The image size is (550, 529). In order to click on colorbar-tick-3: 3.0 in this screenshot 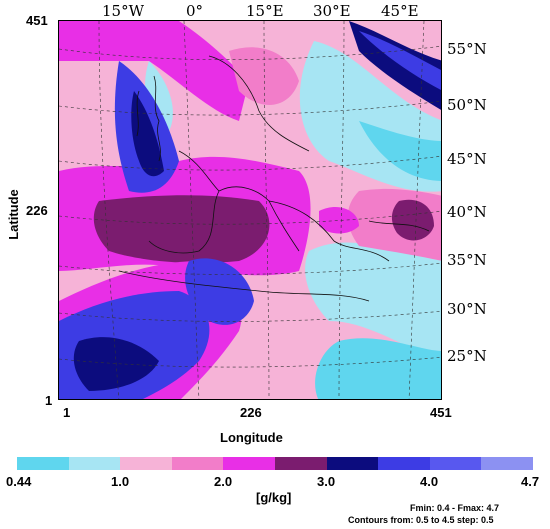, I will do `click(326, 481)`.